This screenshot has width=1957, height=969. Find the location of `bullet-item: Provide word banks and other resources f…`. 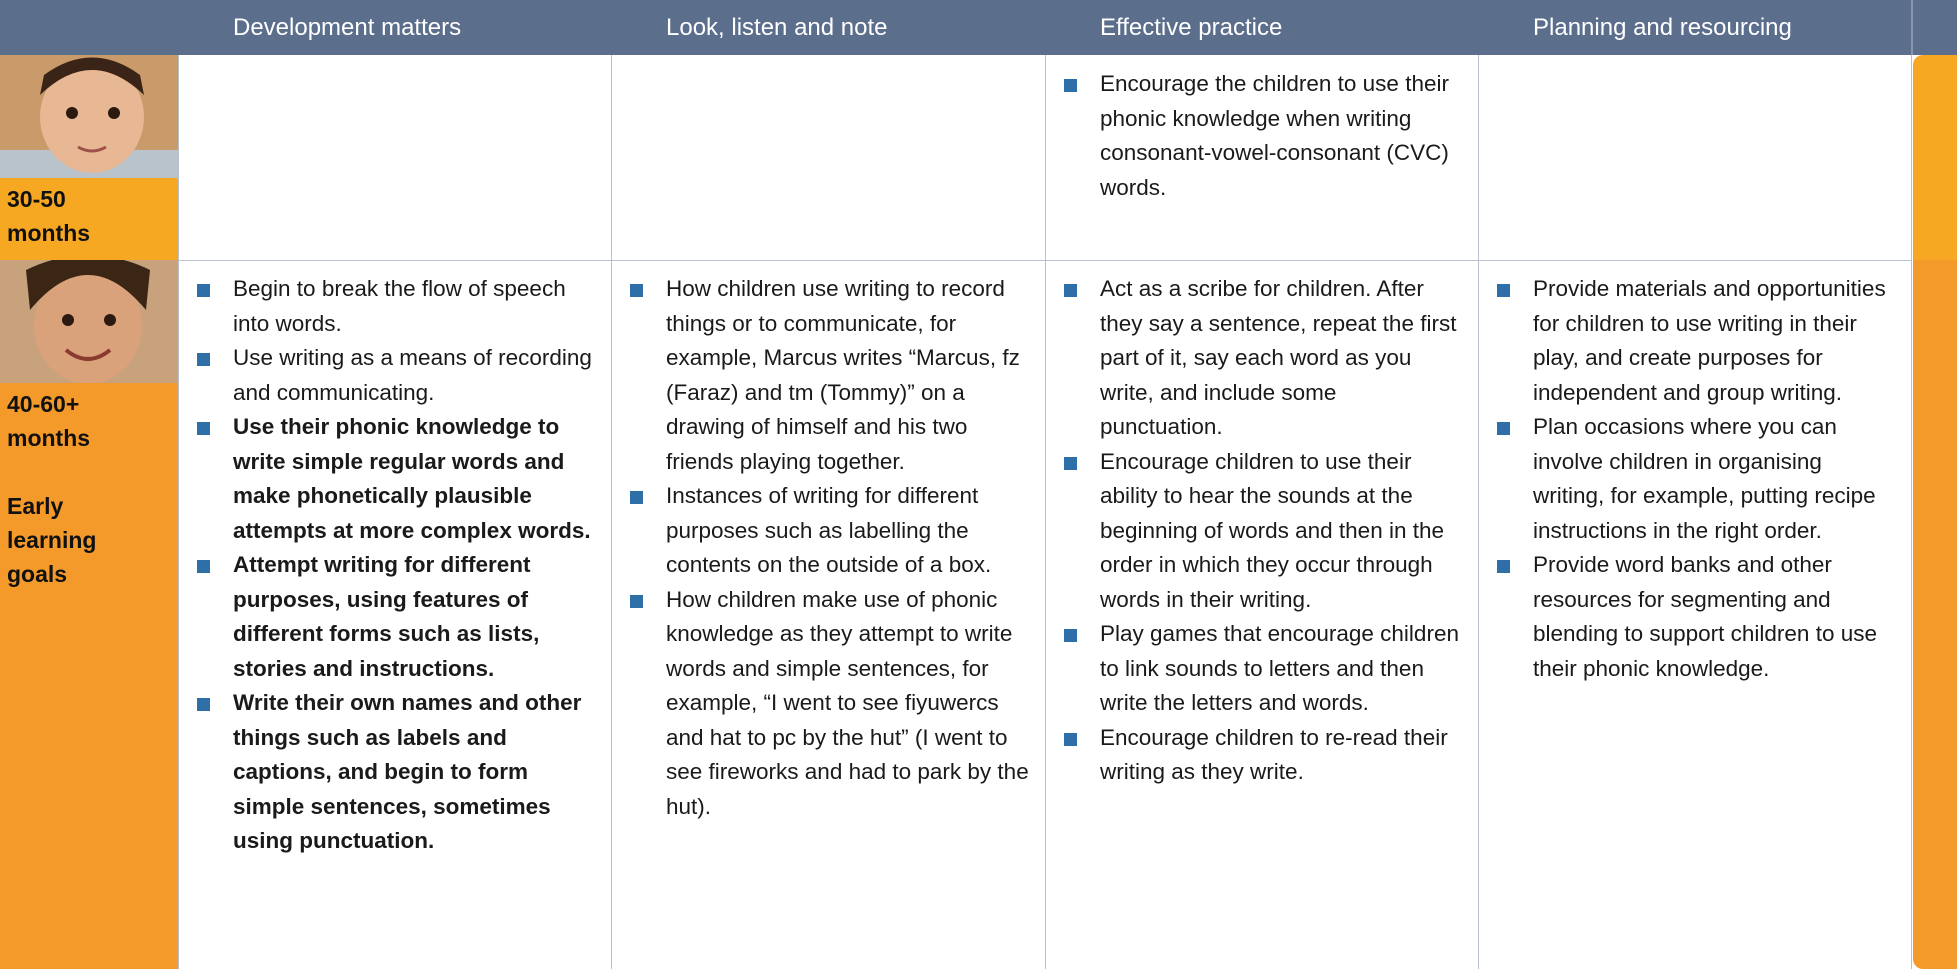

bullet-item: Provide word banks and other resources f… is located at coordinates (1697, 617).